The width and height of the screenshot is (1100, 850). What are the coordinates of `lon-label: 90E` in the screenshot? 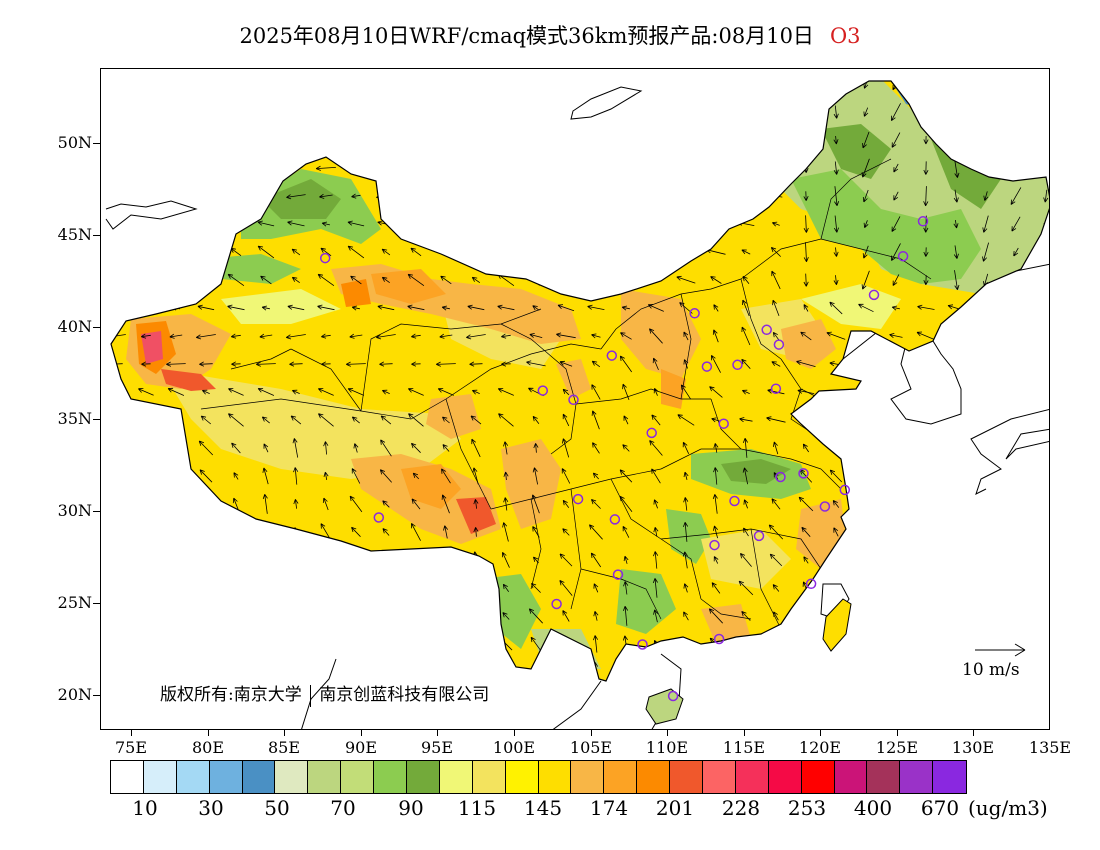 It's located at (361, 747).